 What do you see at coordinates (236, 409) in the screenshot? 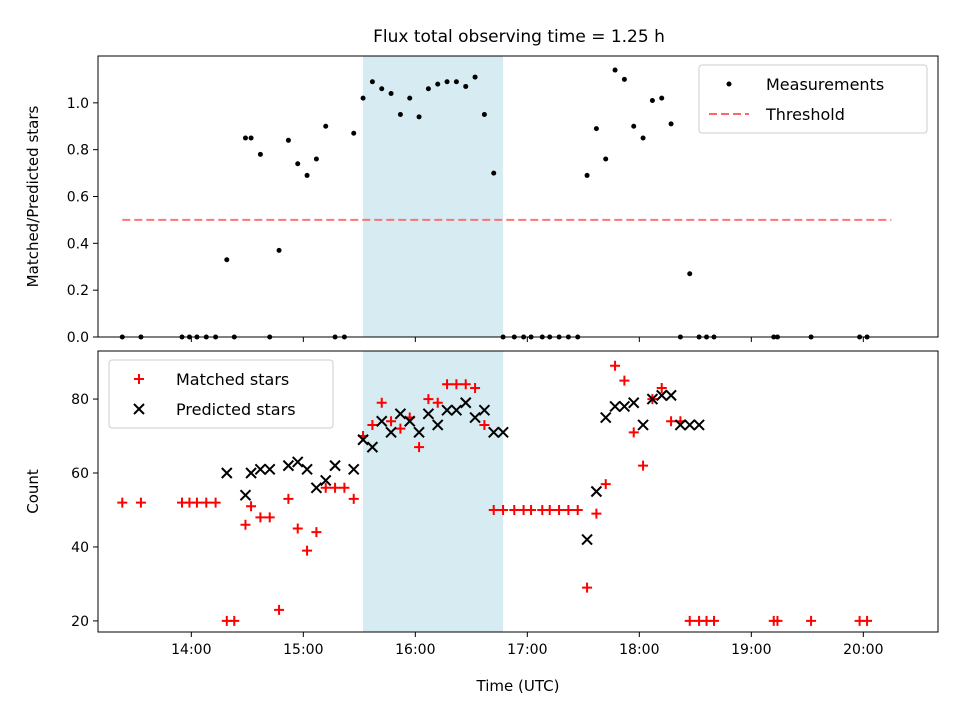
I see `legend-label: Predicted stars` at bounding box center [236, 409].